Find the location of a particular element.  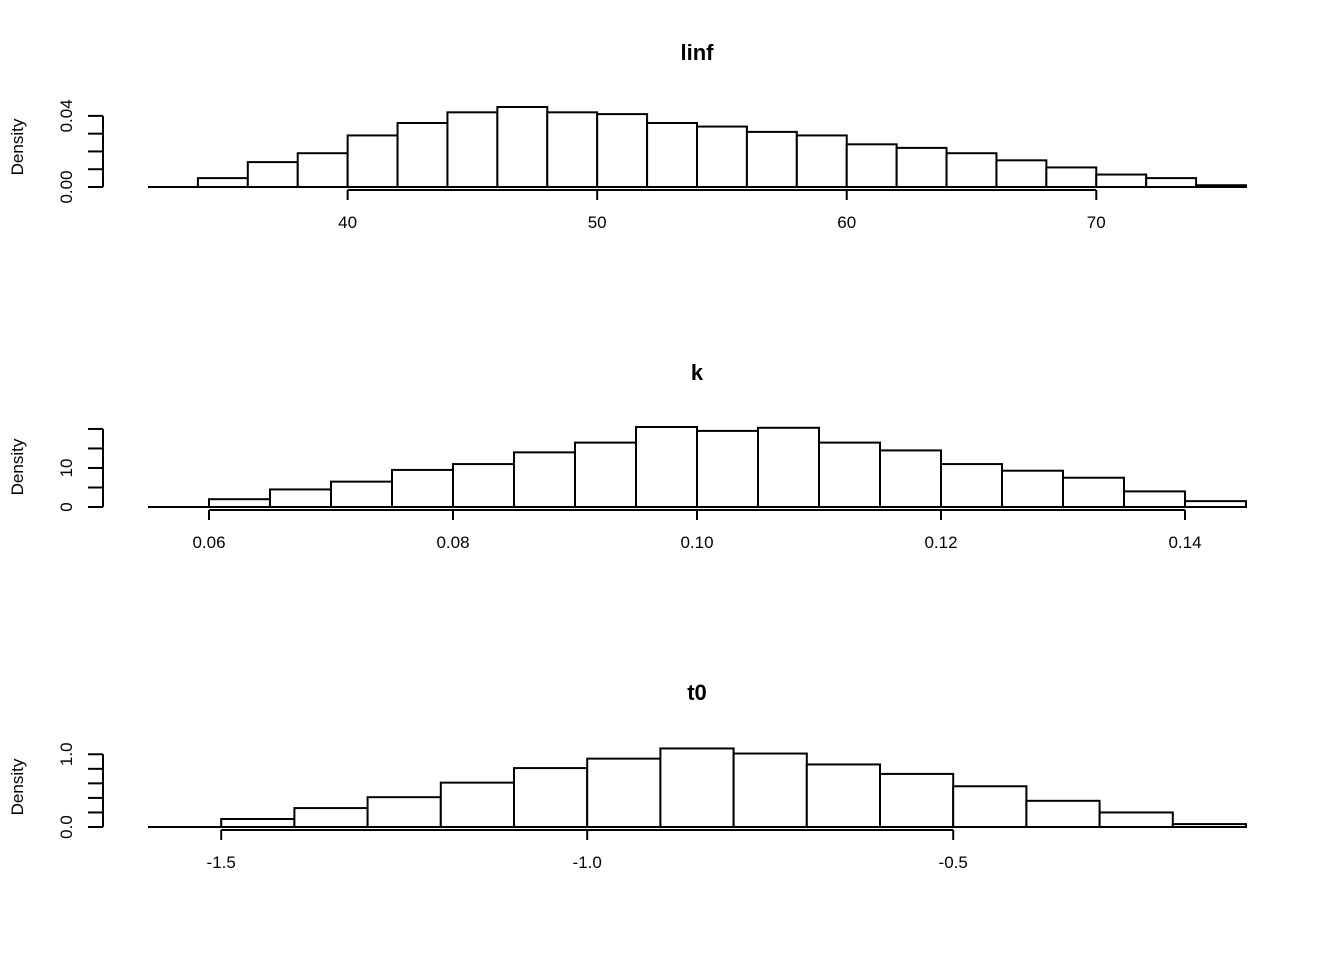

x-tick-label: -1.5 is located at coordinates (221, 862).